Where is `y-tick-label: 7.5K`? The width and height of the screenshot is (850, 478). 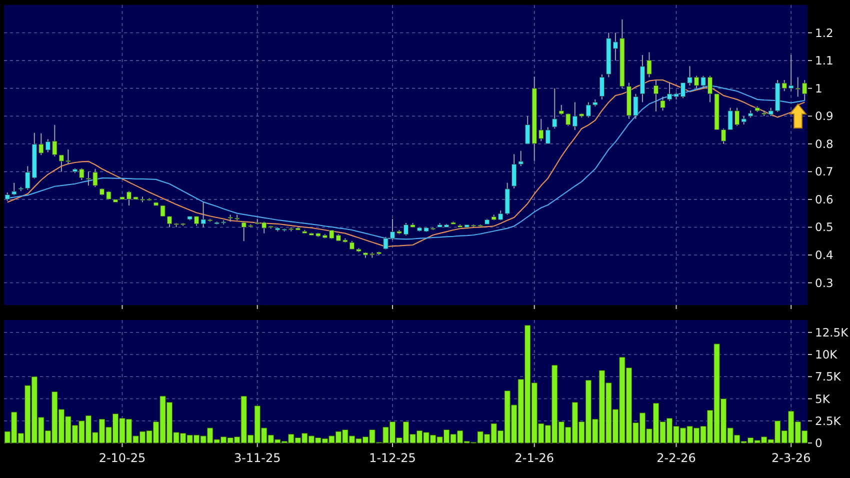
y-tick-label: 7.5K is located at coordinates (828, 377).